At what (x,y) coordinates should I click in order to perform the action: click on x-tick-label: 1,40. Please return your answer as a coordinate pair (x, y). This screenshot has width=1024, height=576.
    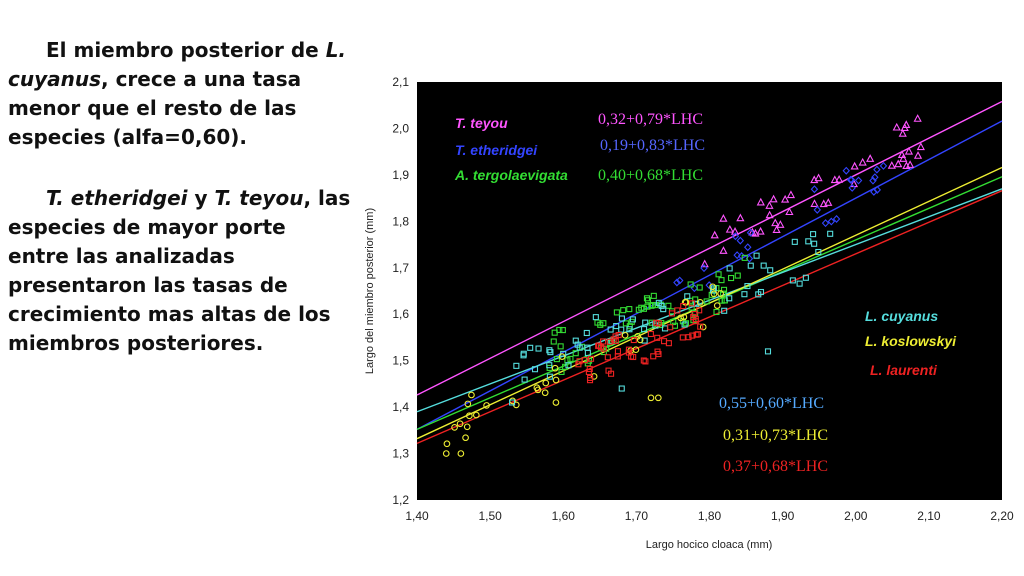
    Looking at the image, I should click on (417, 516).